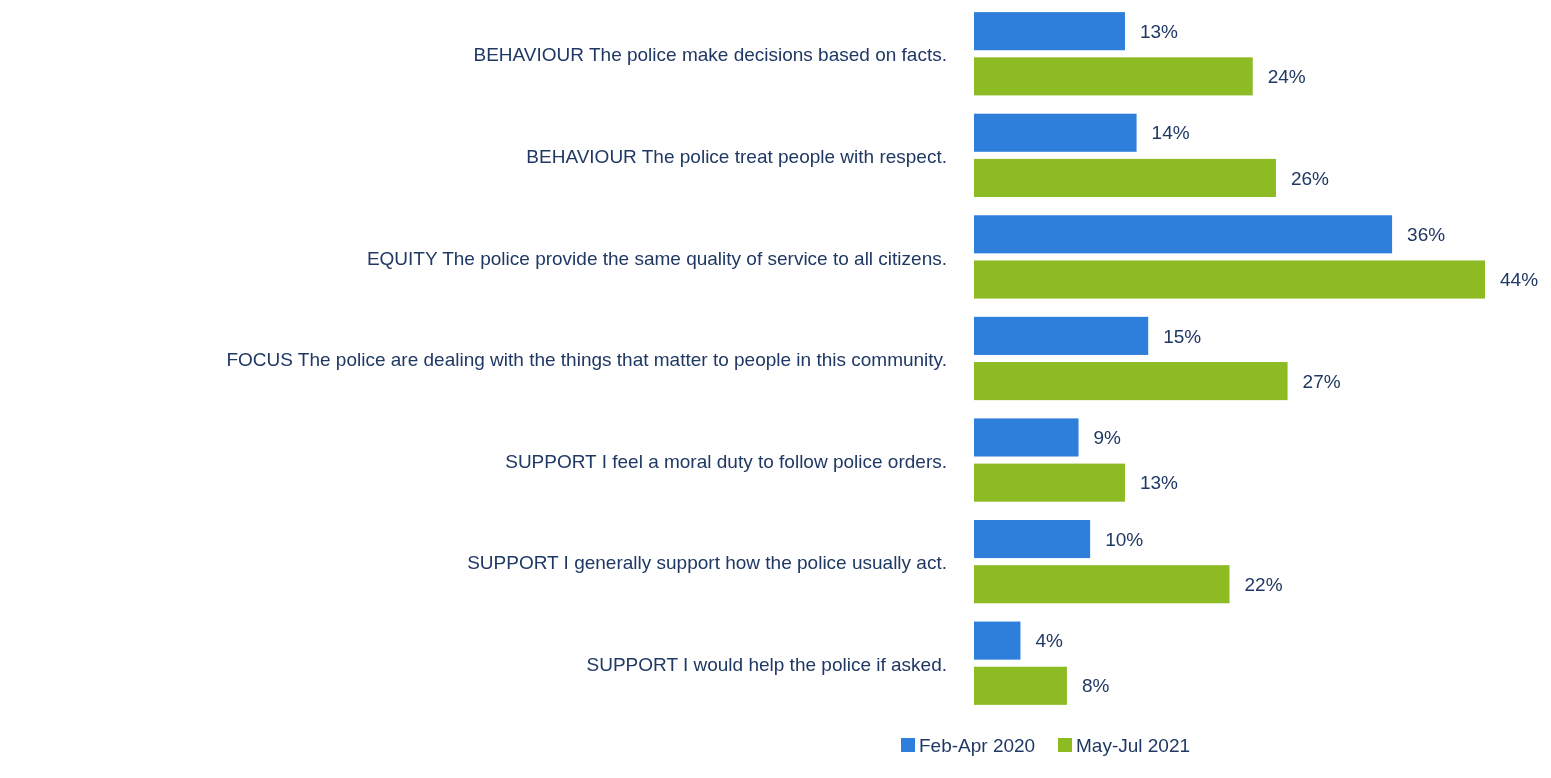 This screenshot has width=1551, height=778. I want to click on y-tick-label: SUPPORT I feel a moral duty to follow police orders., so click(726, 461).